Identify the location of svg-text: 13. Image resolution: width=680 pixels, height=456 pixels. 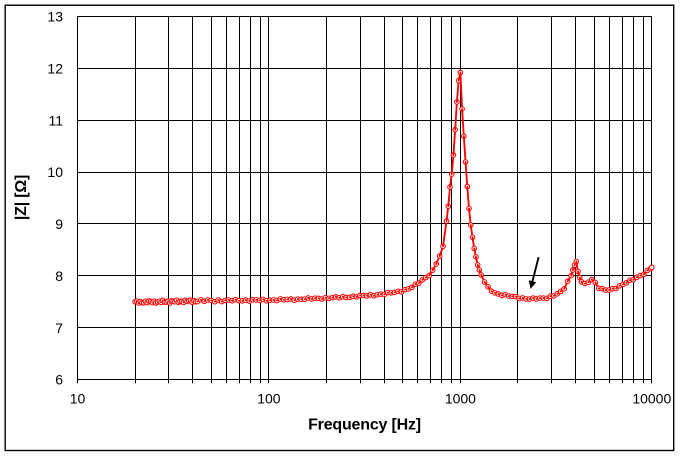
(55, 17).